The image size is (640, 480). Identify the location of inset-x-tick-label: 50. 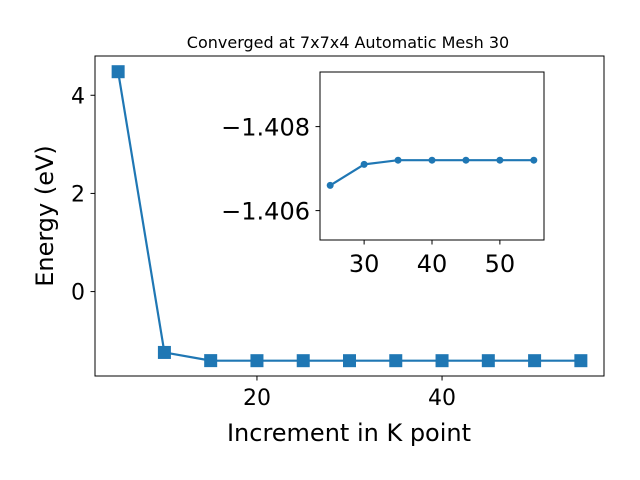
(500, 264).